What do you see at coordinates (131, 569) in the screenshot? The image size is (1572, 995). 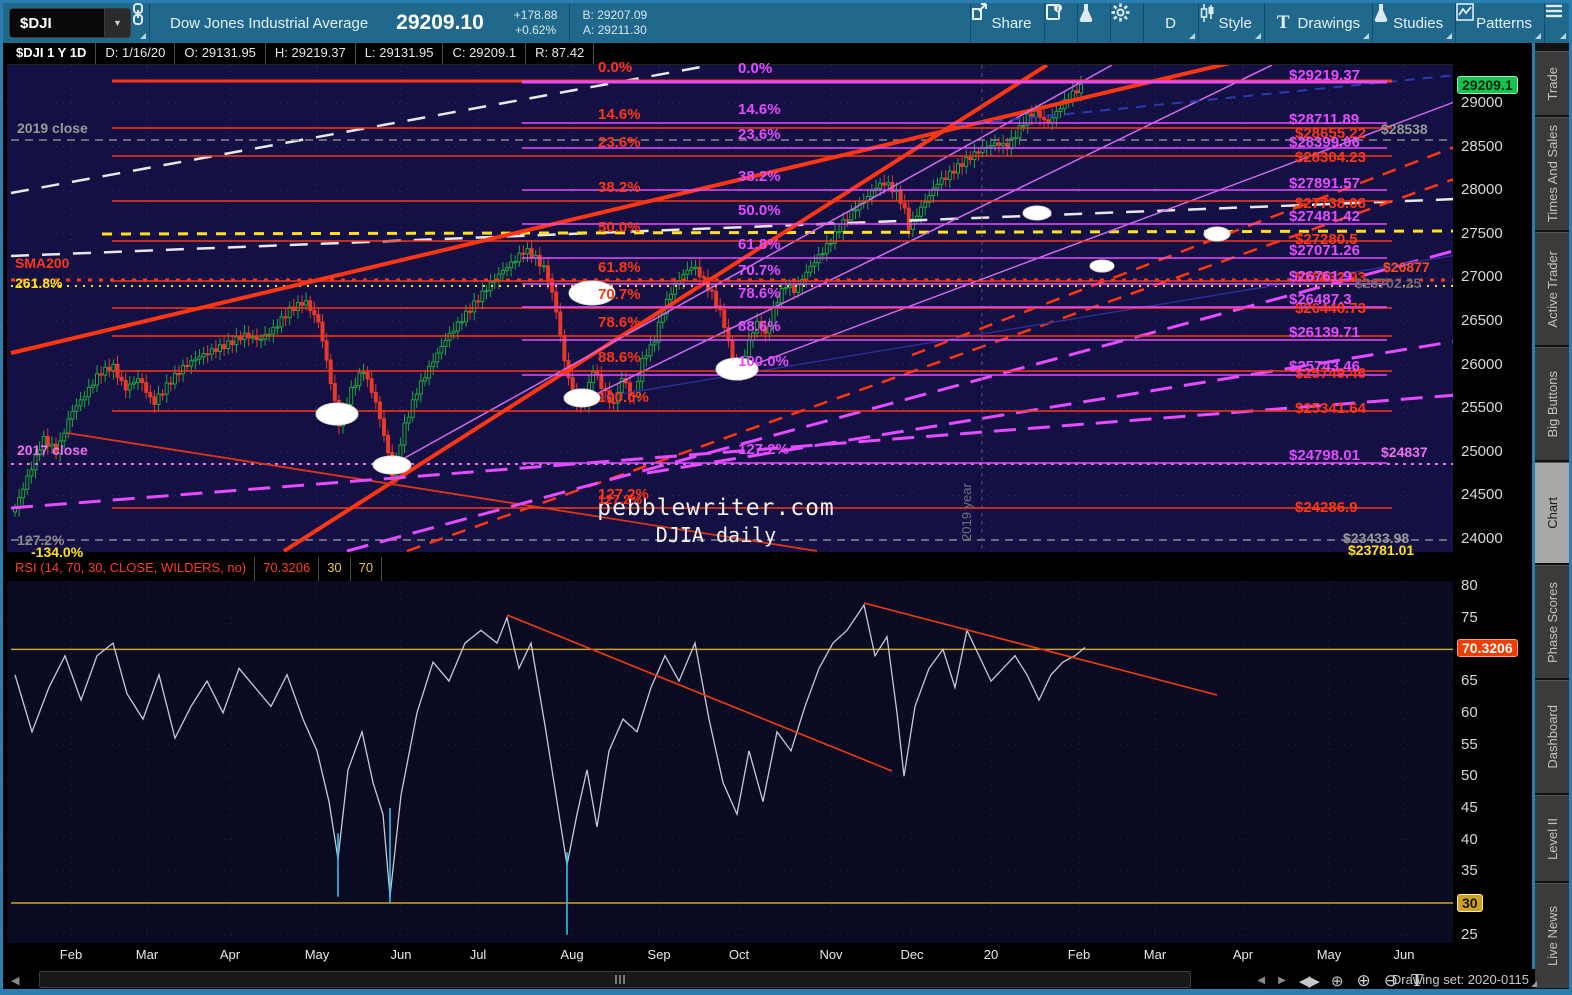 I see `rsi-study-label: RSI (14, 70, 30, CLOSE, WILDERS, no)` at bounding box center [131, 569].